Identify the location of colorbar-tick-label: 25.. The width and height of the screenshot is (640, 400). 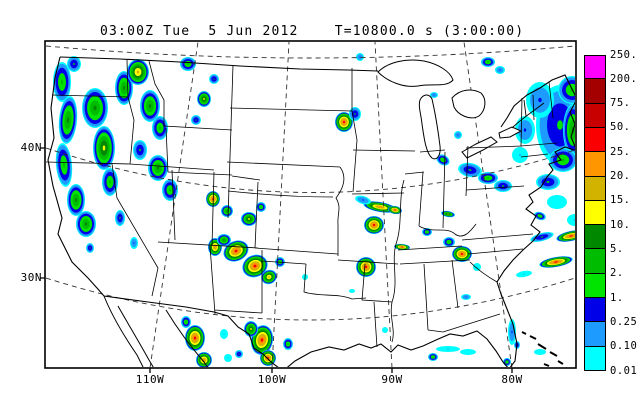
(620, 151).